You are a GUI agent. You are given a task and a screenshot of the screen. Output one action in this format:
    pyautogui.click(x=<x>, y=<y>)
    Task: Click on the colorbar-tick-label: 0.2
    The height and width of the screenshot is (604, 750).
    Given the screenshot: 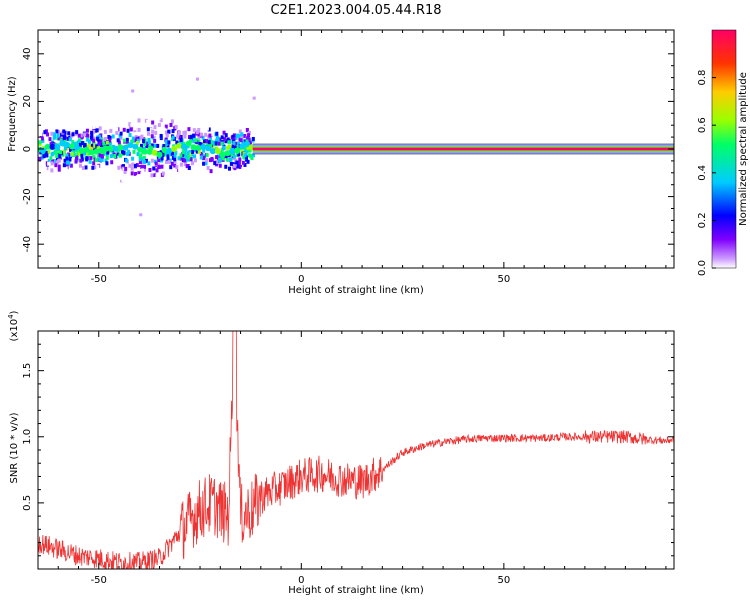 What is the action you would take?
    pyautogui.click(x=702, y=220)
    